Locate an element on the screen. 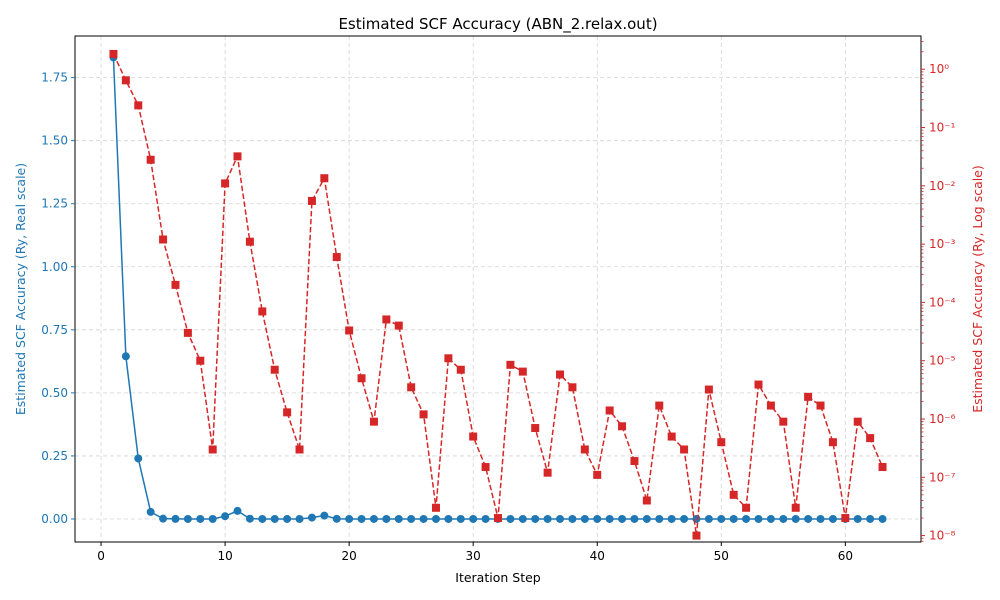 The width and height of the screenshot is (1000, 600). x-axis-title: Iteration Step is located at coordinates (498, 577).